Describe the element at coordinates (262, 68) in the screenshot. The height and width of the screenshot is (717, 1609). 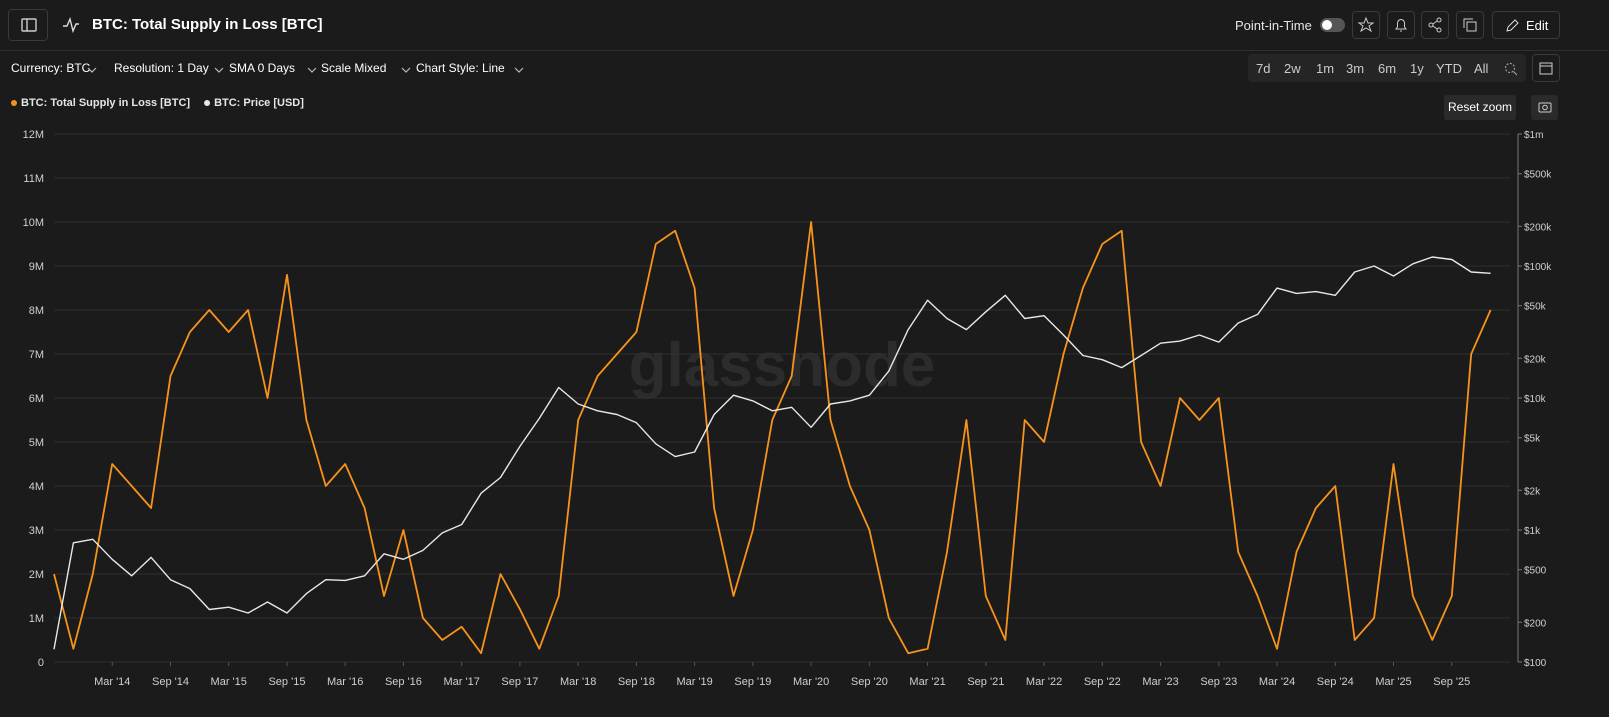
I see `control-dropdown: SMA 0 Days` at that location.